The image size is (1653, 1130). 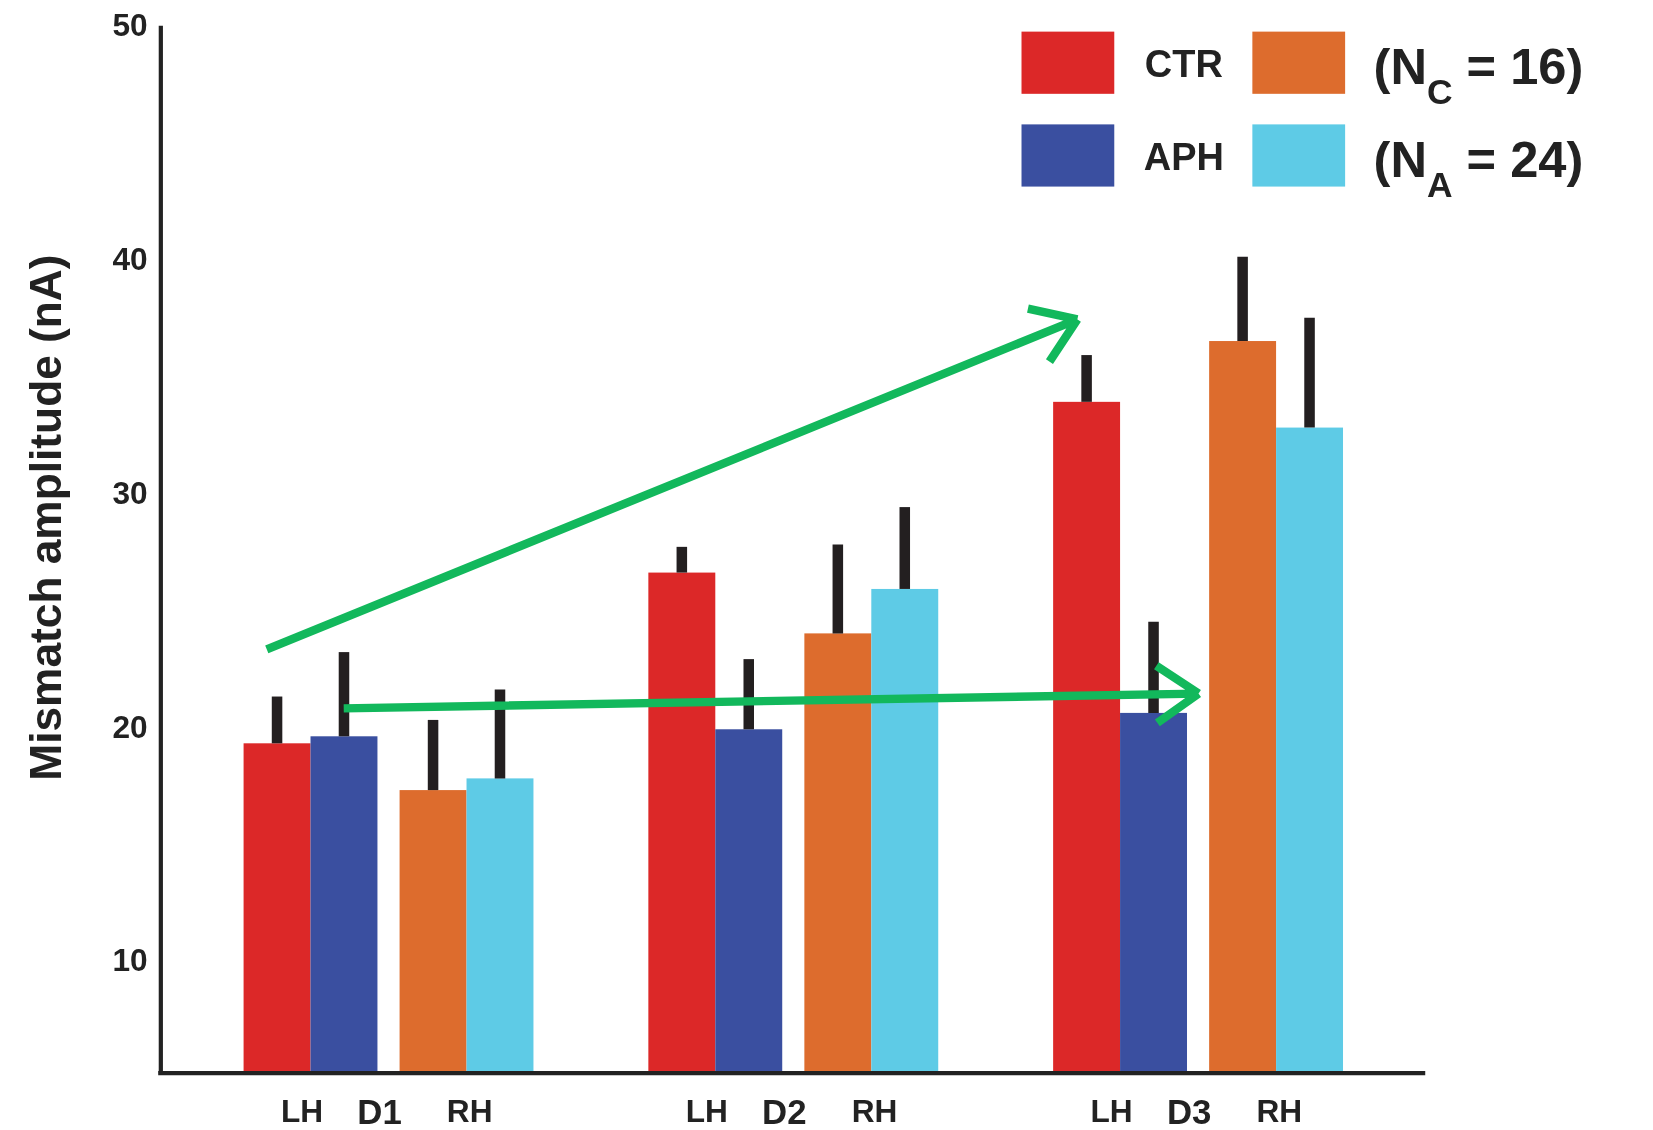 I want to click on legend-label: APH, so click(x=1183, y=156).